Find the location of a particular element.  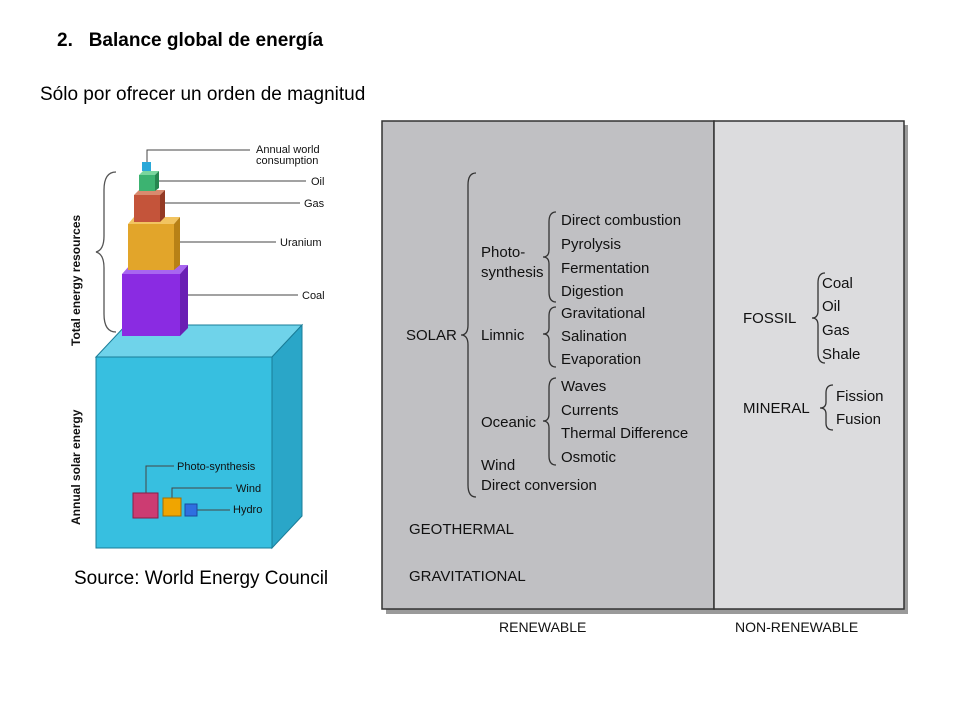

annual-world-consumption-label: Annual world consumption is located at coordinates (288, 155).